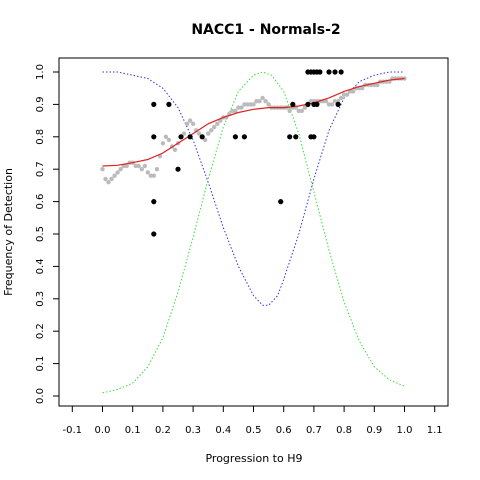 The width and height of the screenshot is (480, 480). What do you see at coordinates (374, 430) in the screenshot?
I see `x-tick-label: 0.9` at bounding box center [374, 430].